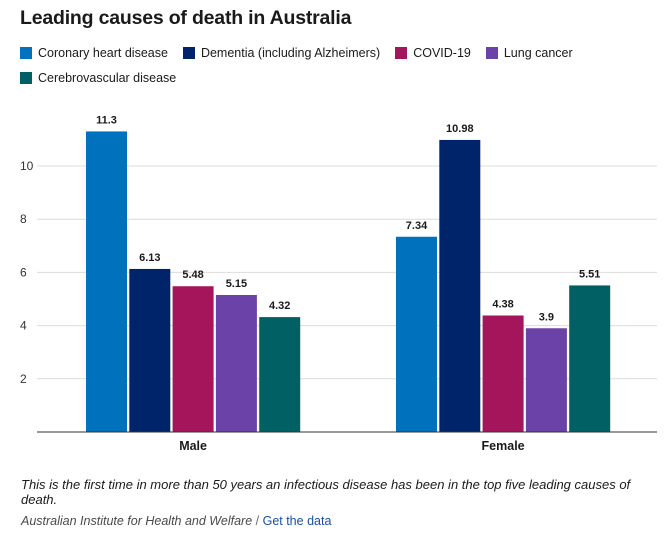 This screenshot has height=537, width=666. What do you see at coordinates (186, 18) in the screenshot?
I see `chart-title: Leading causes of death in Australia` at bounding box center [186, 18].